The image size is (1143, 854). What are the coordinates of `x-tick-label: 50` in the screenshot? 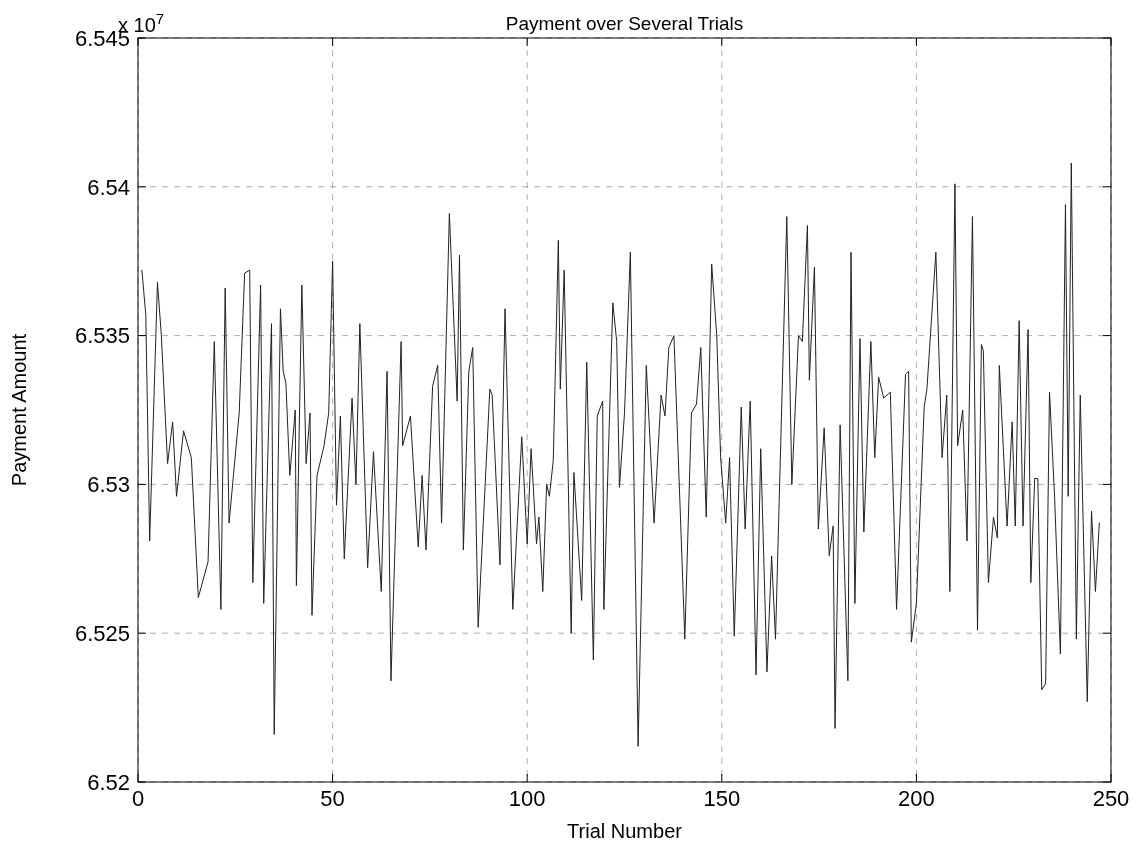 It's located at (332, 798).